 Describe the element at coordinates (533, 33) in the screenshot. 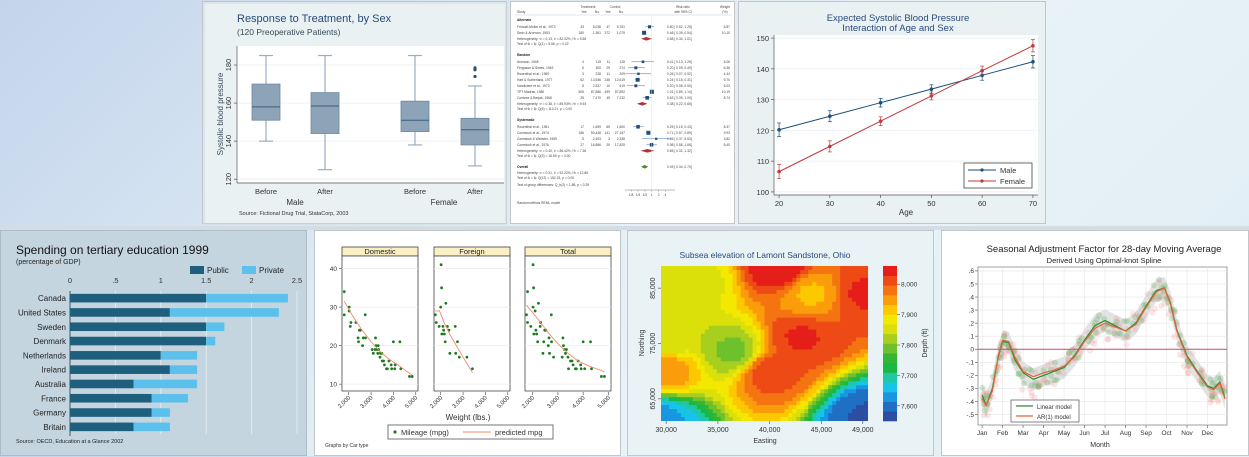

I see `study-name: Stein & Aronson, 1953` at that location.